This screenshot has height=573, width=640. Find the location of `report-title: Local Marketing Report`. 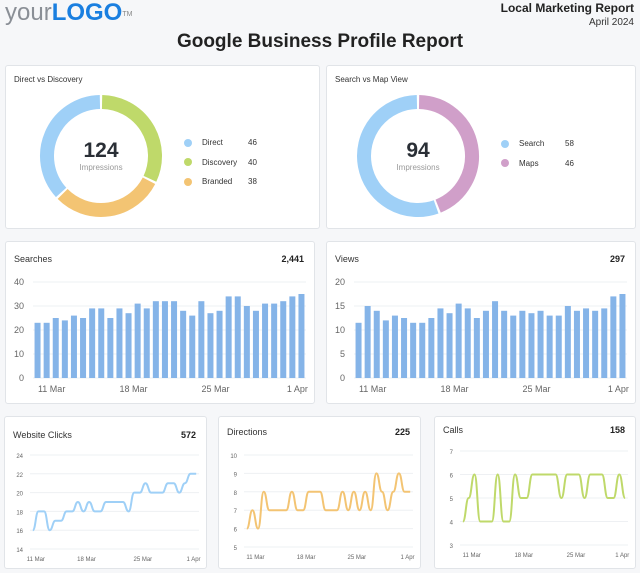

report-title: Local Marketing Report is located at coordinates (567, 8).